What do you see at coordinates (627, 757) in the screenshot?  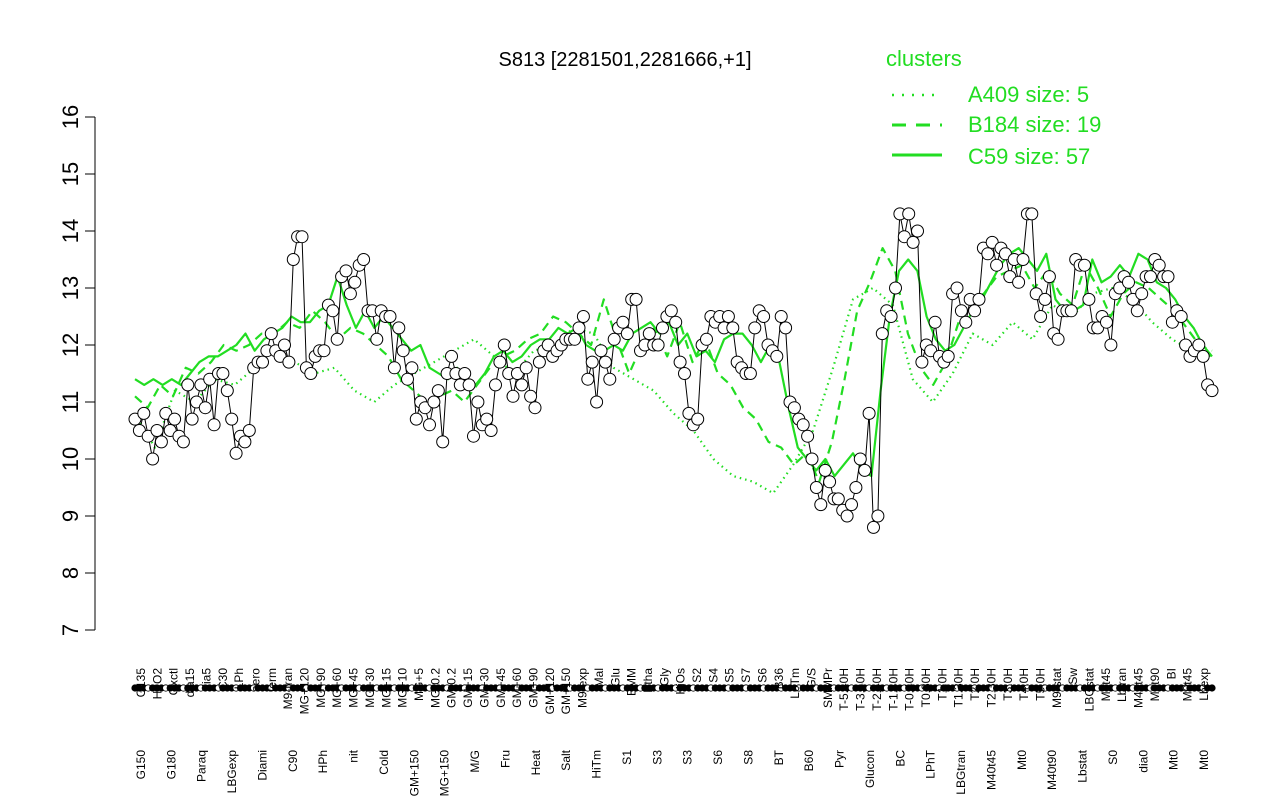 I see `x-tick-label: S1` at bounding box center [627, 757].